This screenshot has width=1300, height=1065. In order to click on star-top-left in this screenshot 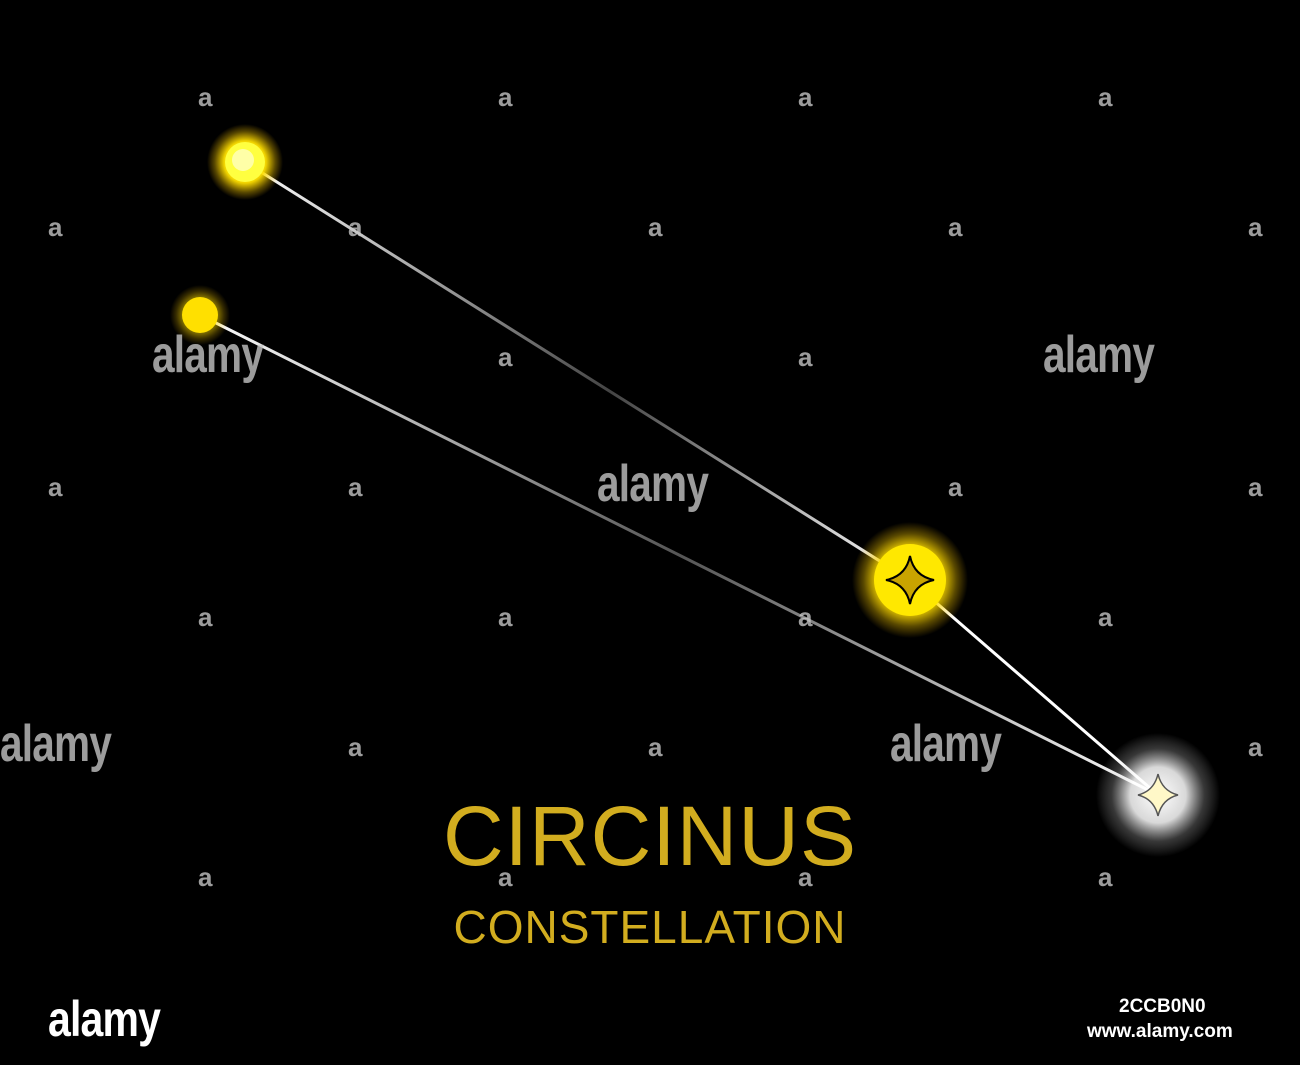, I will do `click(245, 162)`.